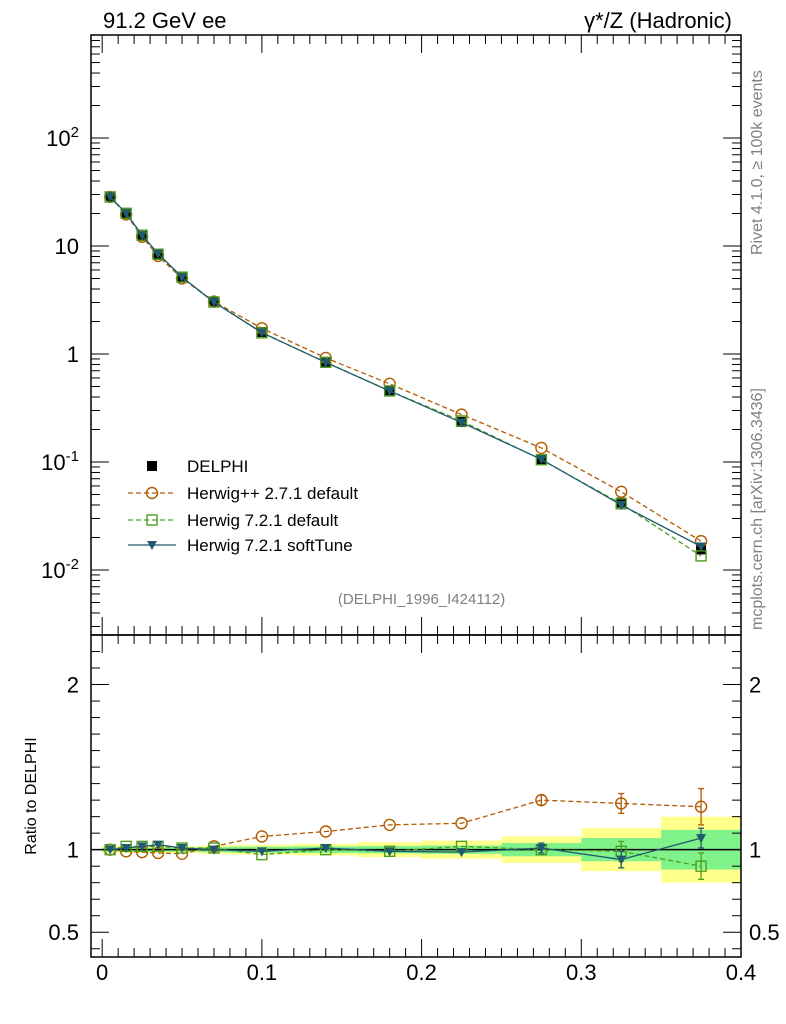  Describe the element at coordinates (31, 795) in the screenshot. I see `ratio-y-axis-label: Ratio to DELPHI` at that location.